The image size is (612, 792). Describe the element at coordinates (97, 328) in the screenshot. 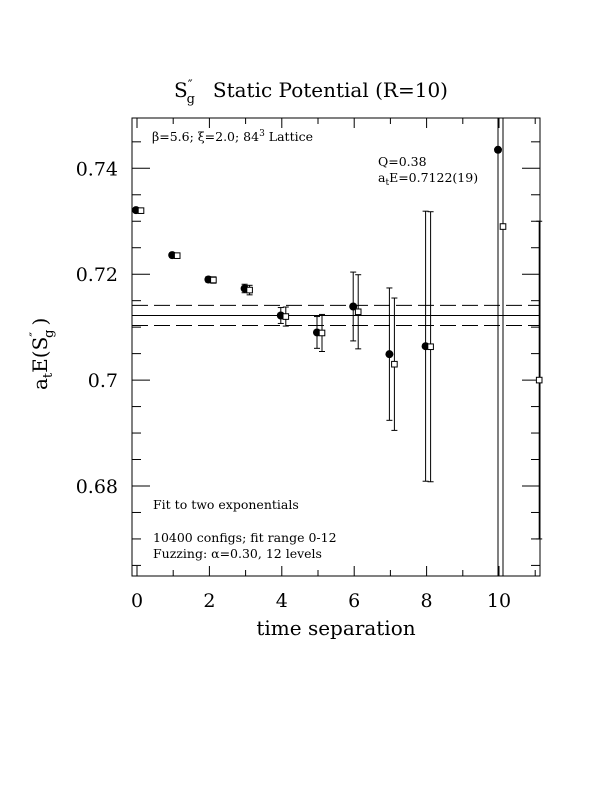

I see `y-tick-labels: 0.68 0.7 0.72 0.74` at that location.